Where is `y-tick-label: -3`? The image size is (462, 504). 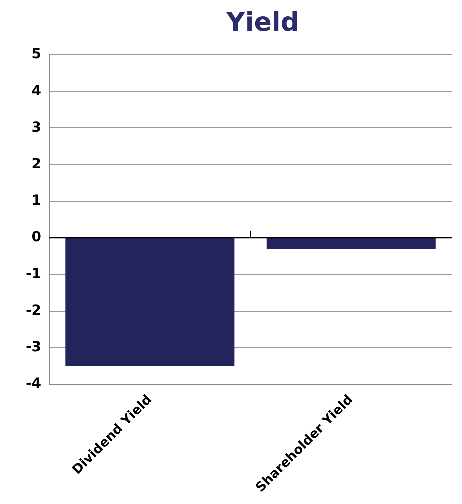
y-tick-label: -3 is located at coordinates (34, 348).